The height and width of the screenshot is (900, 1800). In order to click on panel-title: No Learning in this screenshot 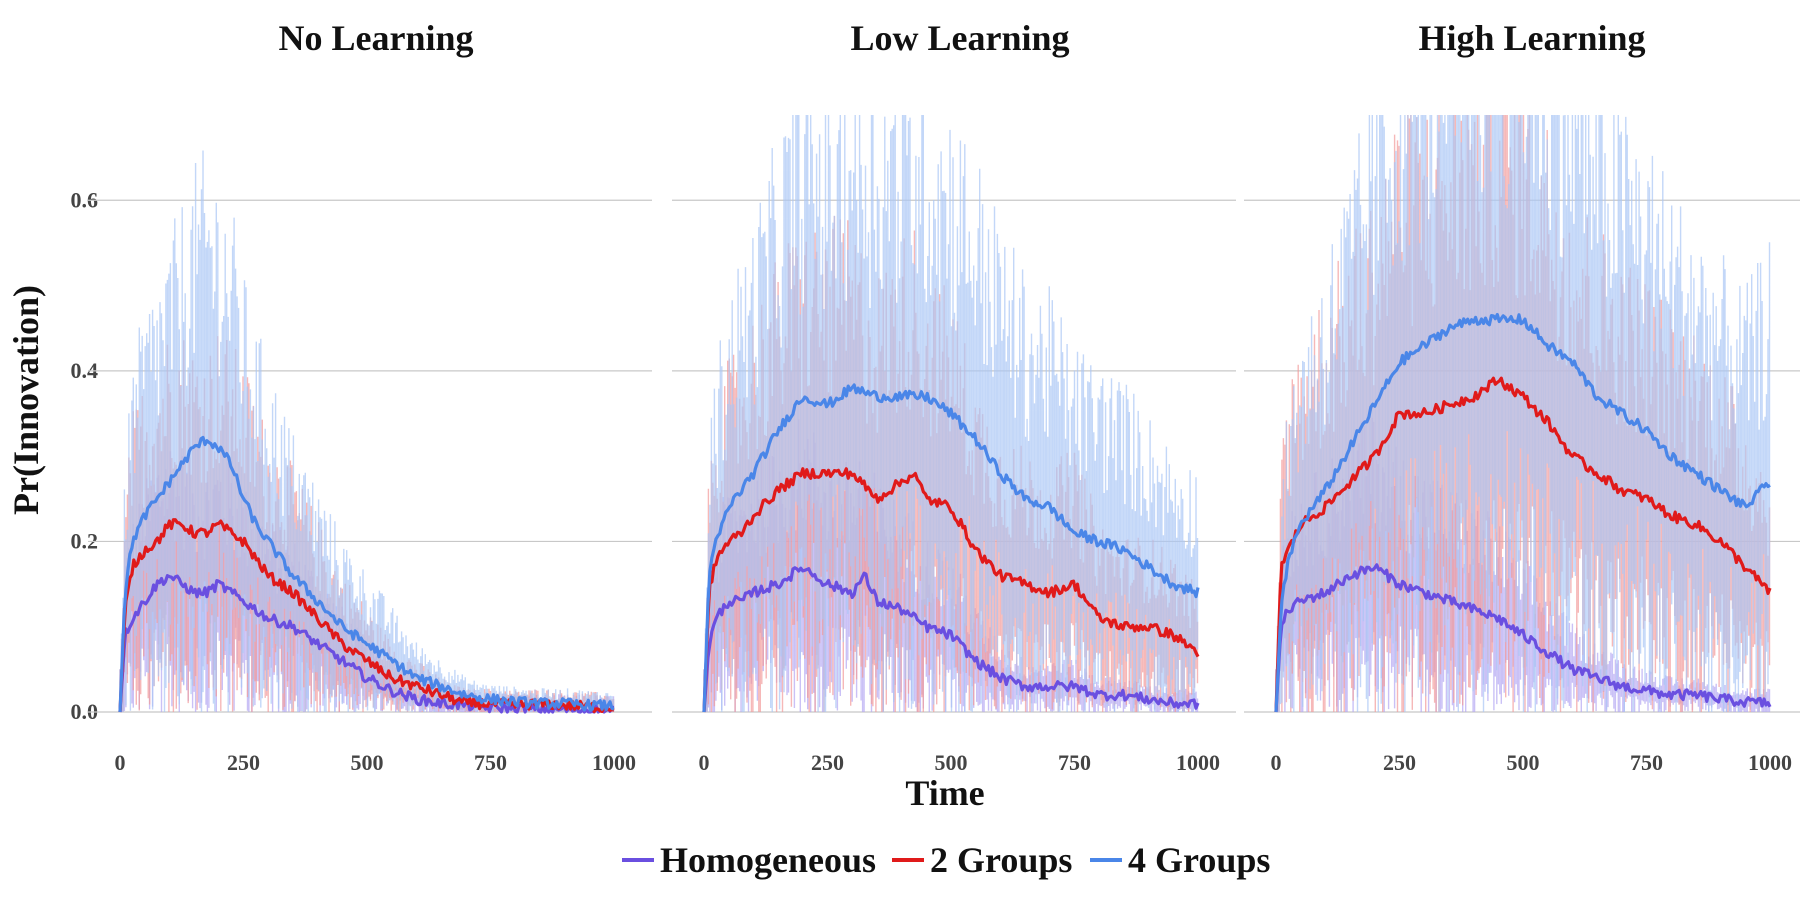, I will do `click(375, 38)`.